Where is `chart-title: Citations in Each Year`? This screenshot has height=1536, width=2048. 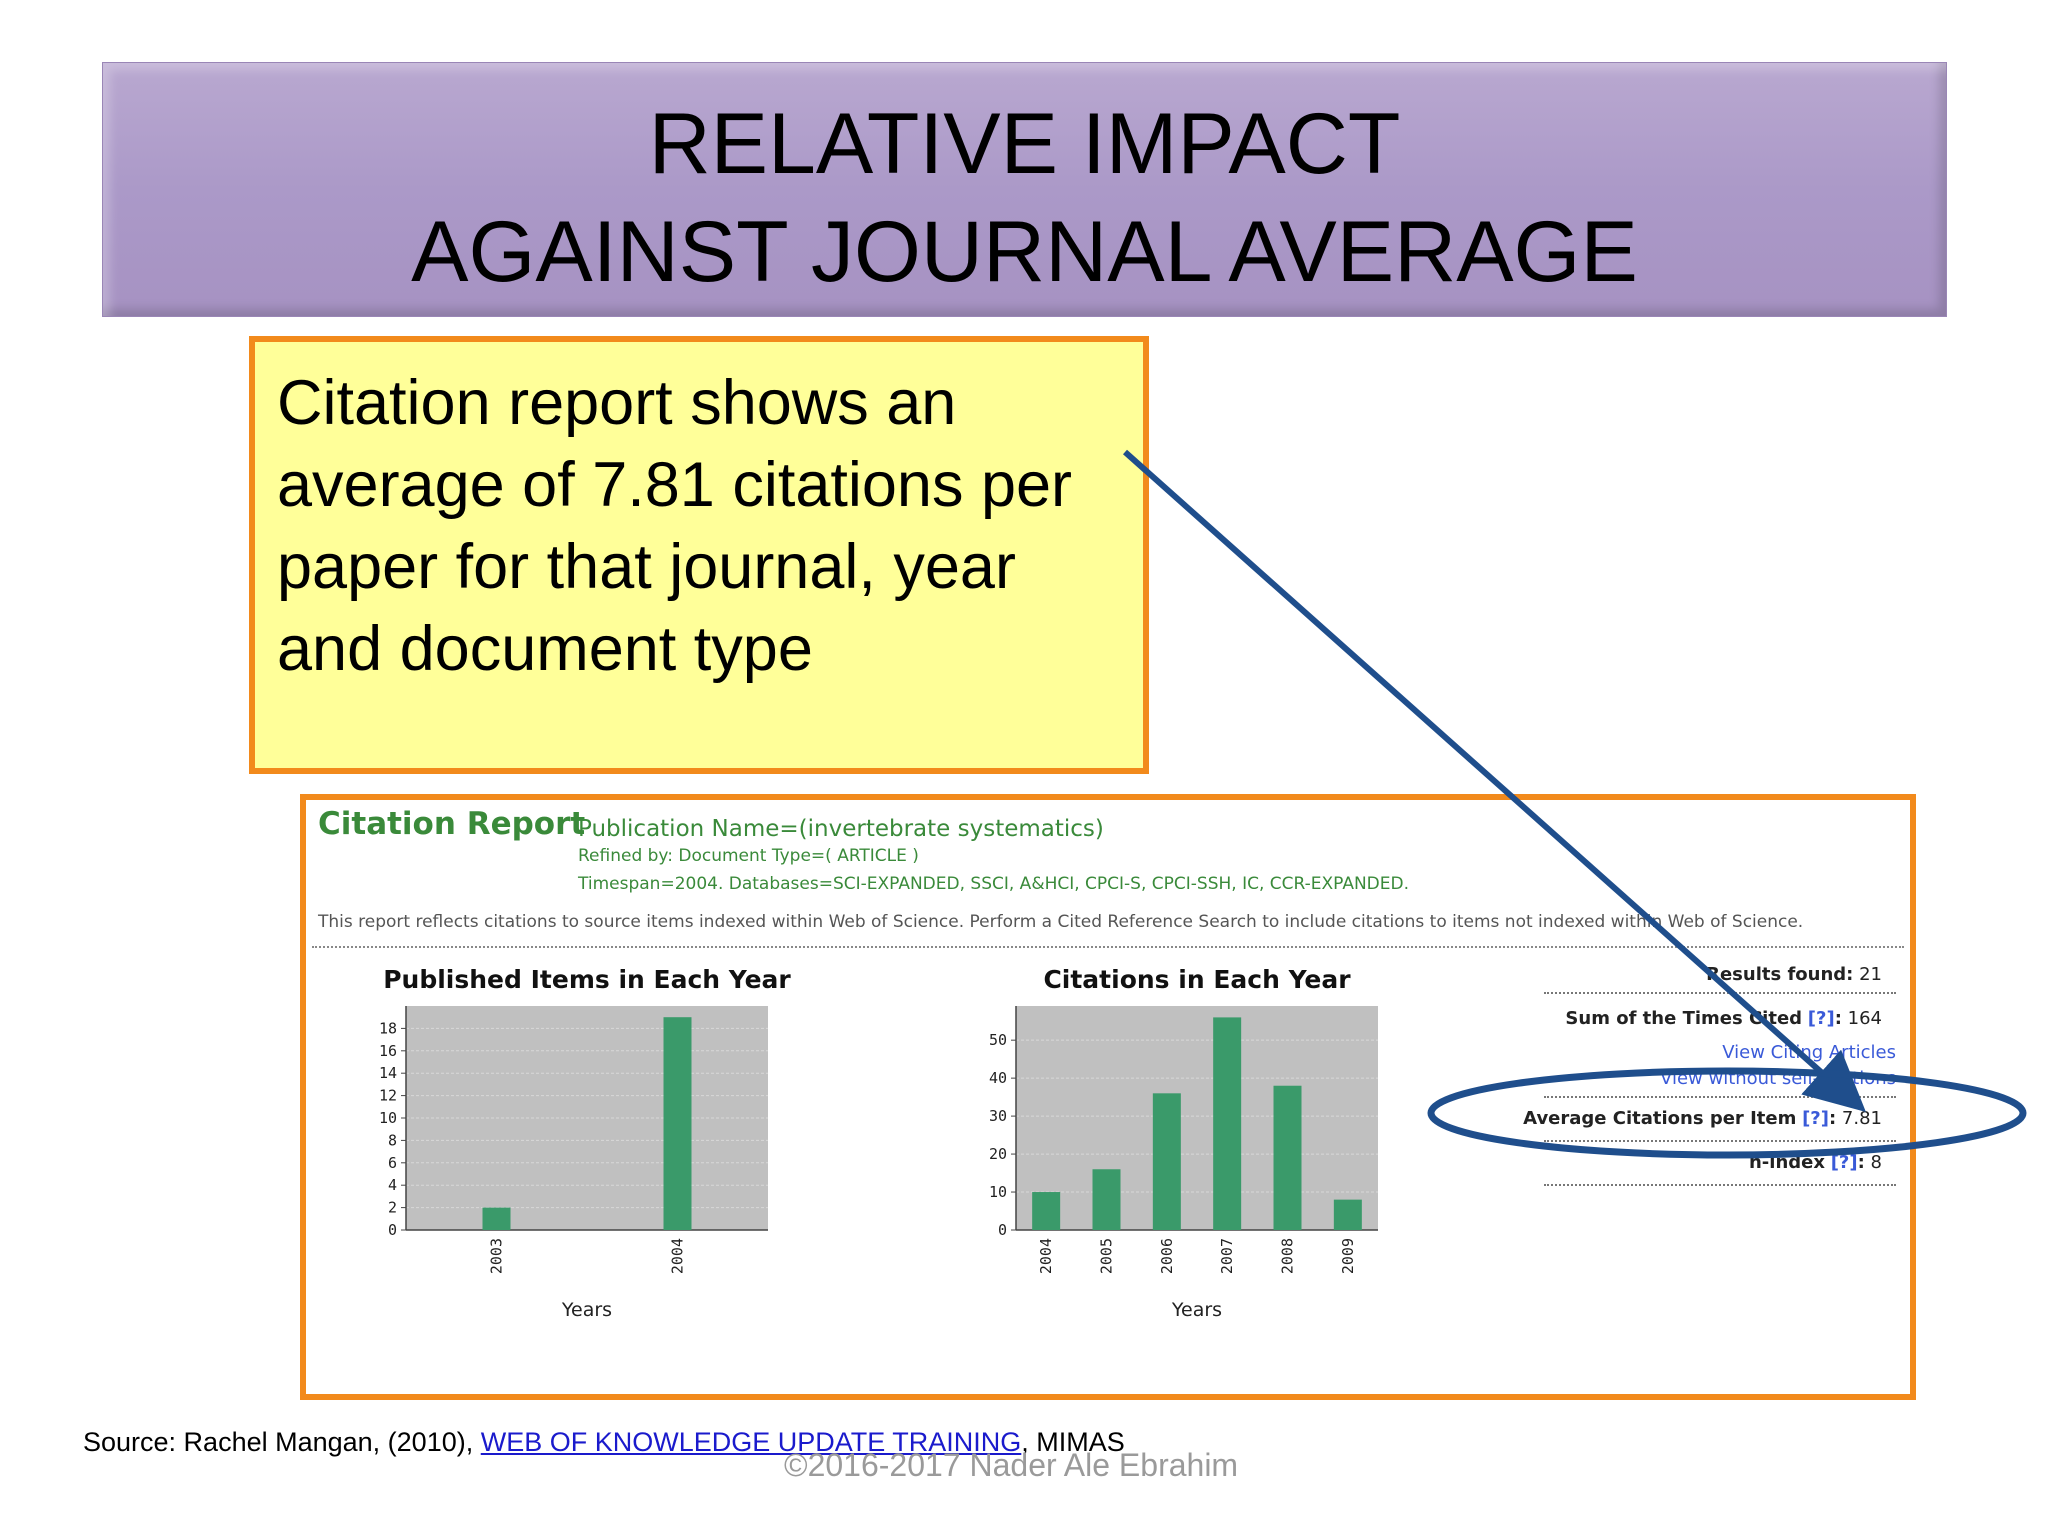 chart-title: Citations in Each Year is located at coordinates (1197, 979).